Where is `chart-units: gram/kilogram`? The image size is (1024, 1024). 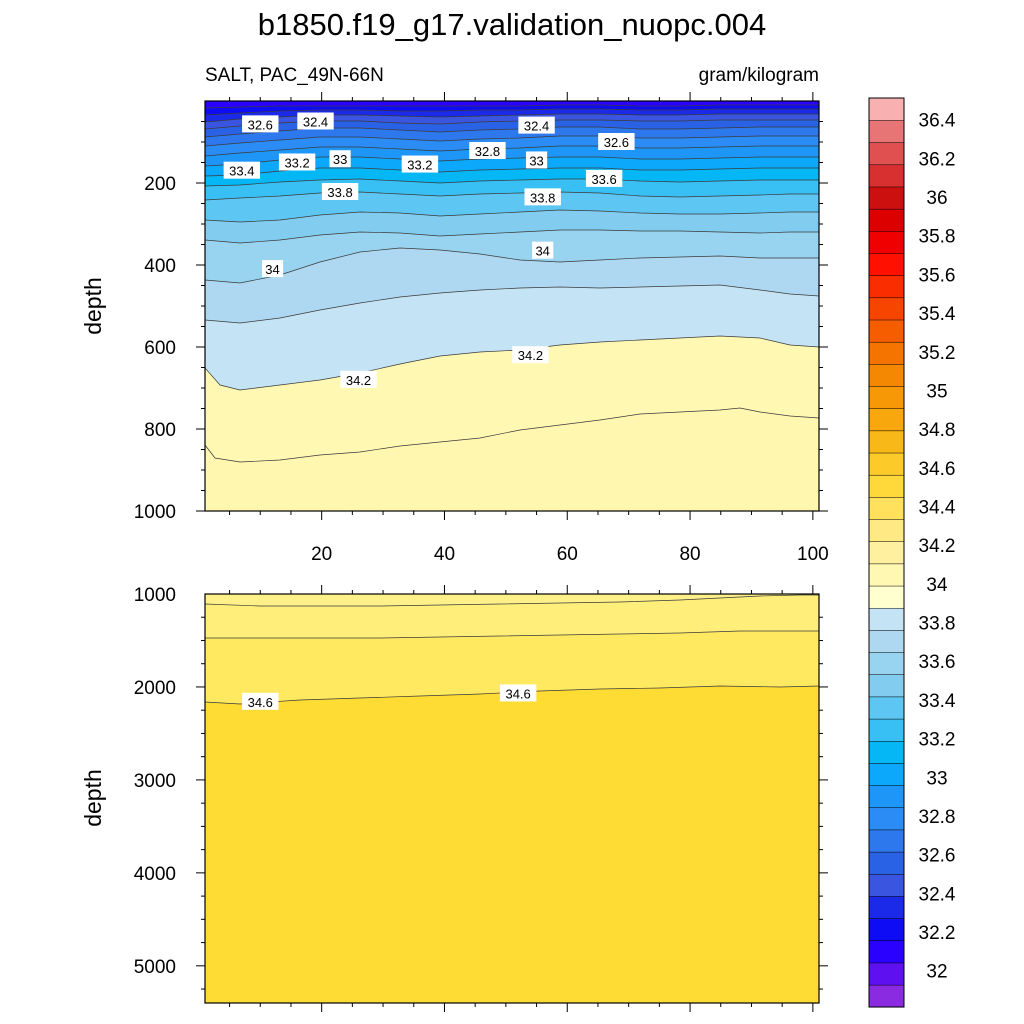
chart-units: gram/kilogram is located at coordinates (759, 75).